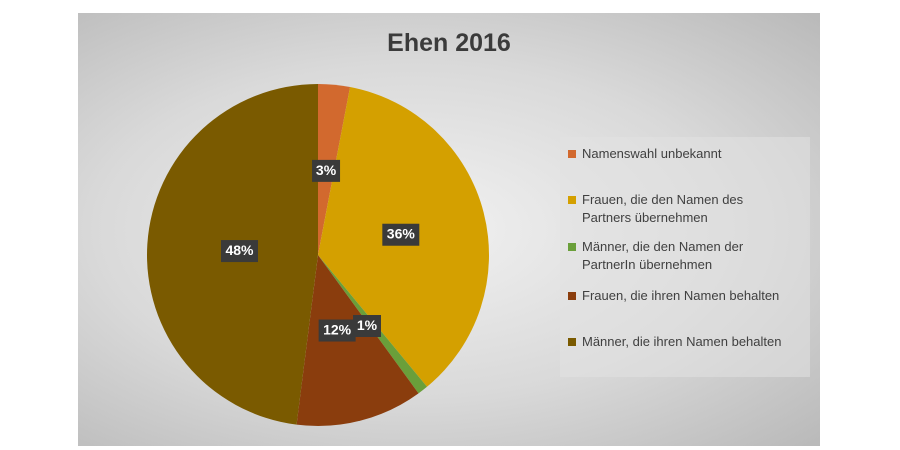 This screenshot has width=900, height=450. I want to click on legend-label-line: Männer, die ihren Namen behalten, so click(682, 341).